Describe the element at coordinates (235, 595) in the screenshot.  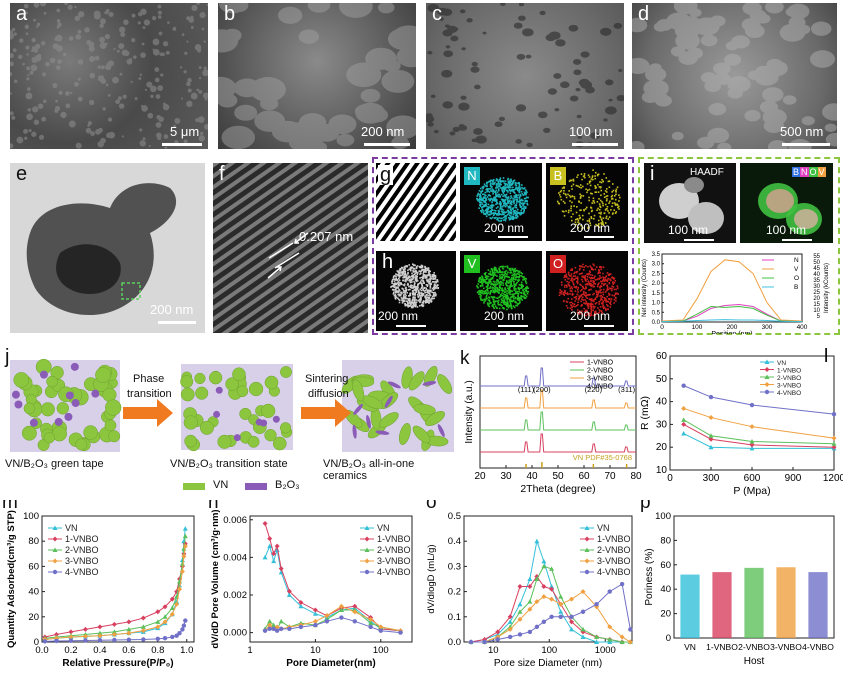
I see `y-tick-label: 0.002` at that location.